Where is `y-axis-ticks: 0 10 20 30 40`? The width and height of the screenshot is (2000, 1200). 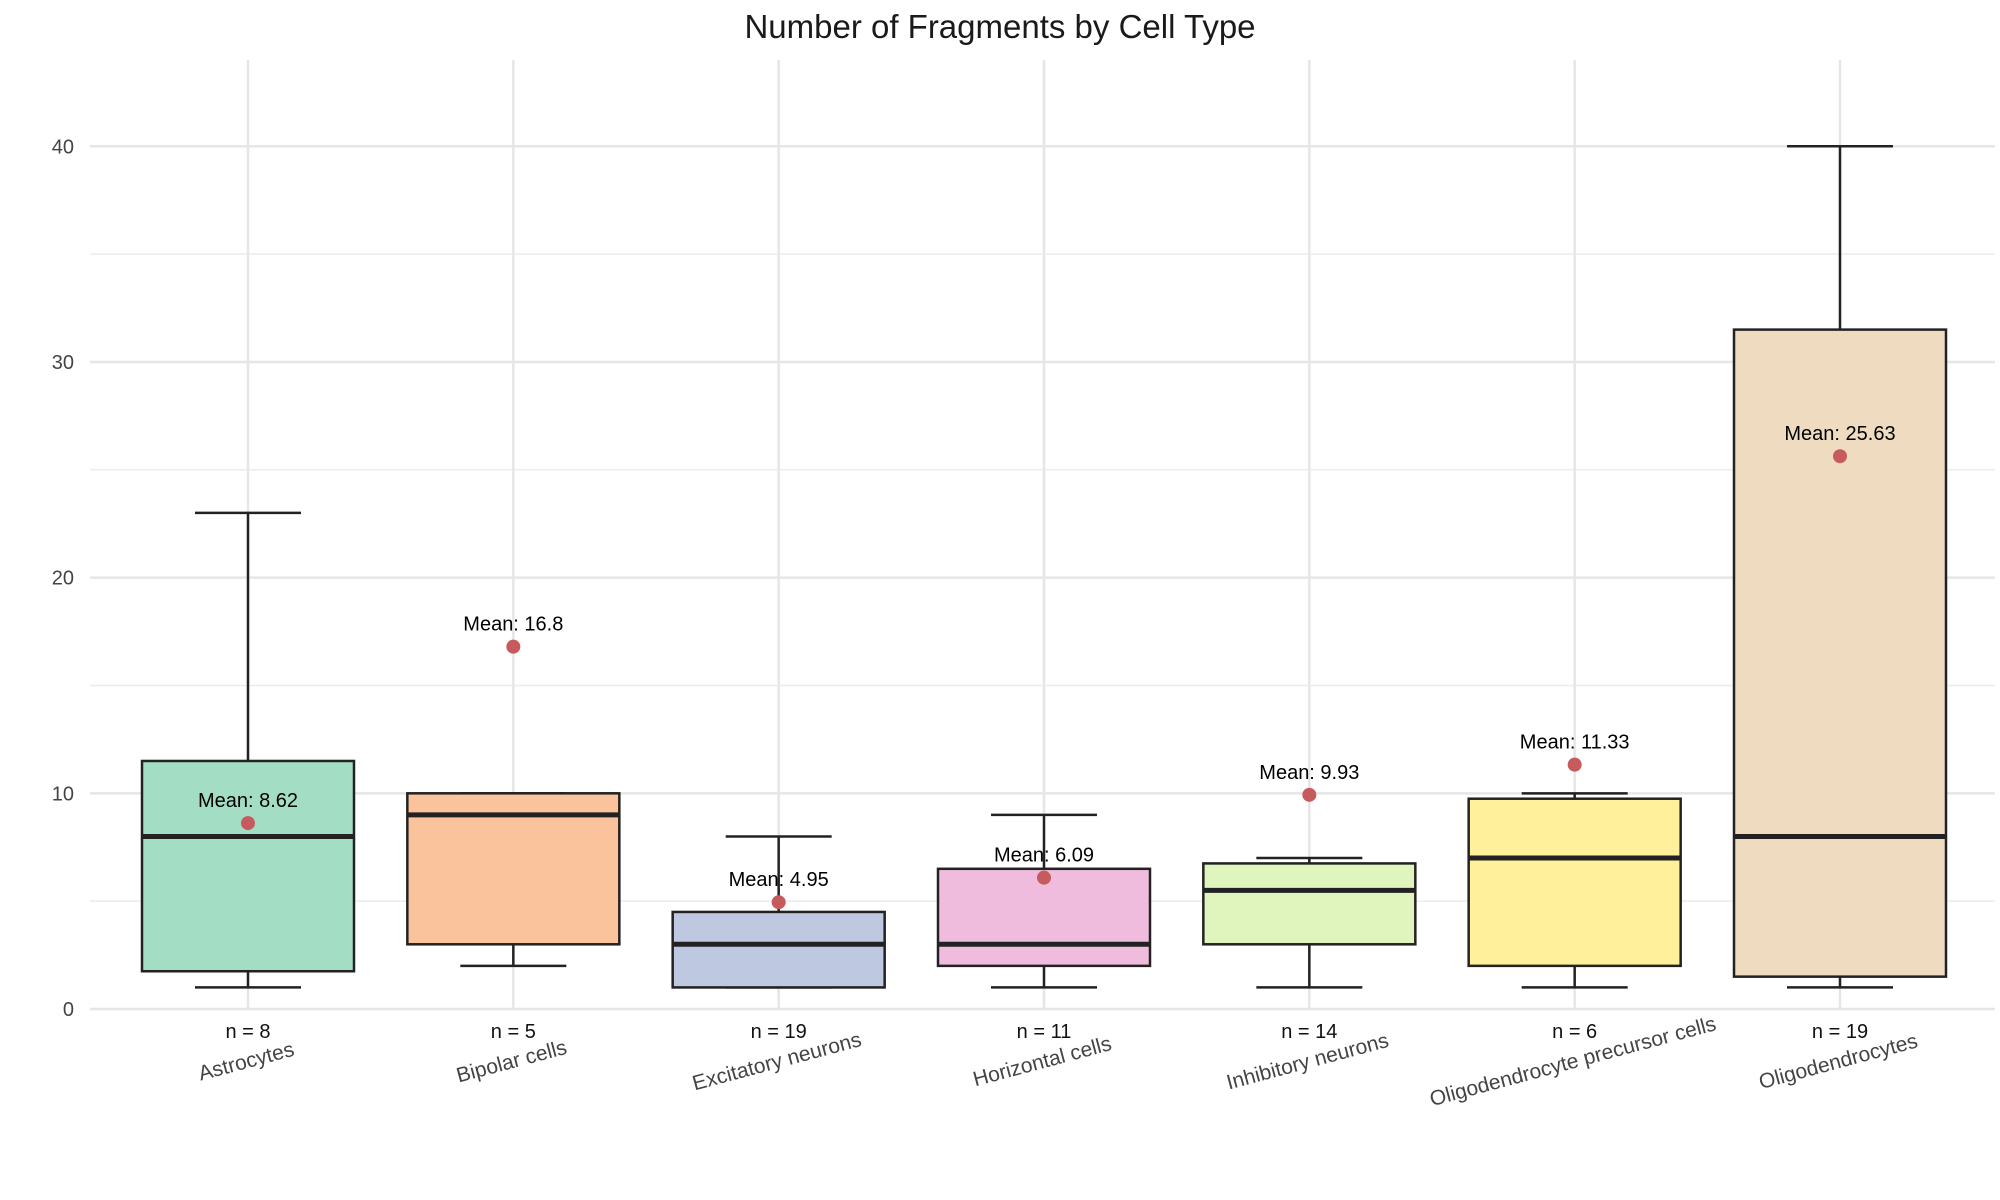 y-axis-ticks: 0 10 20 30 40 is located at coordinates (63, 578).